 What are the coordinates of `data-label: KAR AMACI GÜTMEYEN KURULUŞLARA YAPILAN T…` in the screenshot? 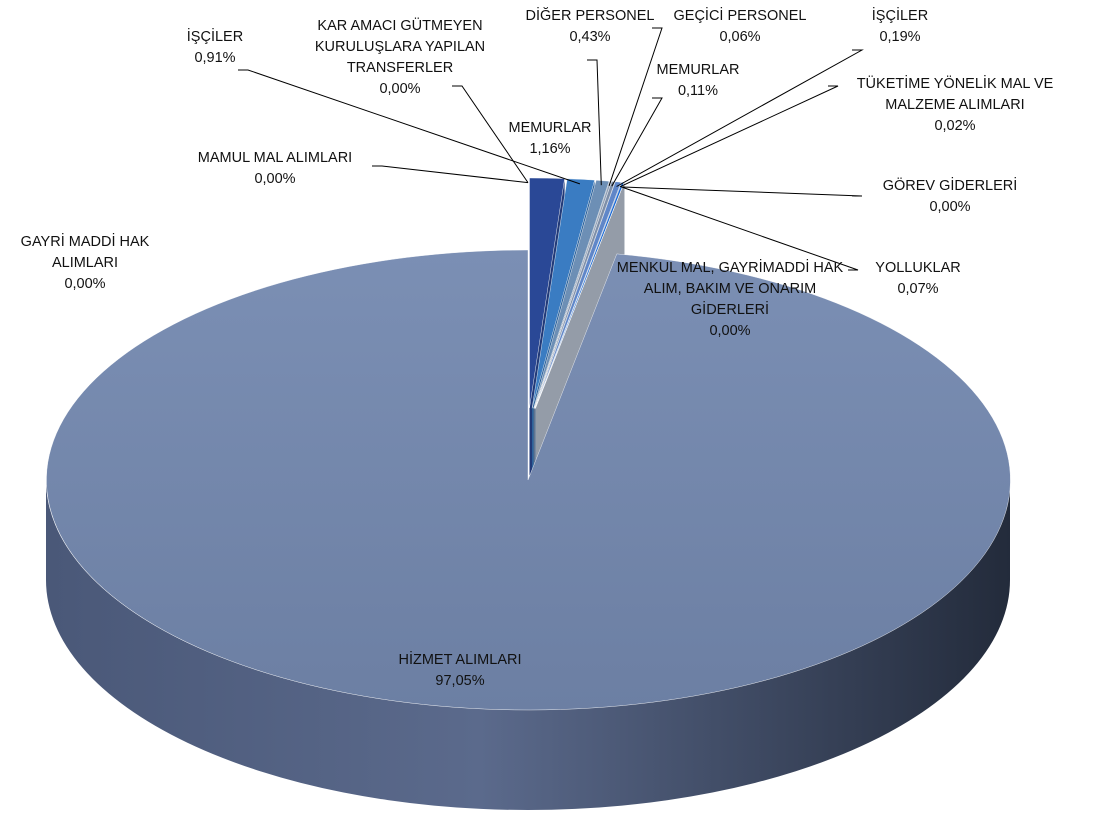 It's located at (400, 58).